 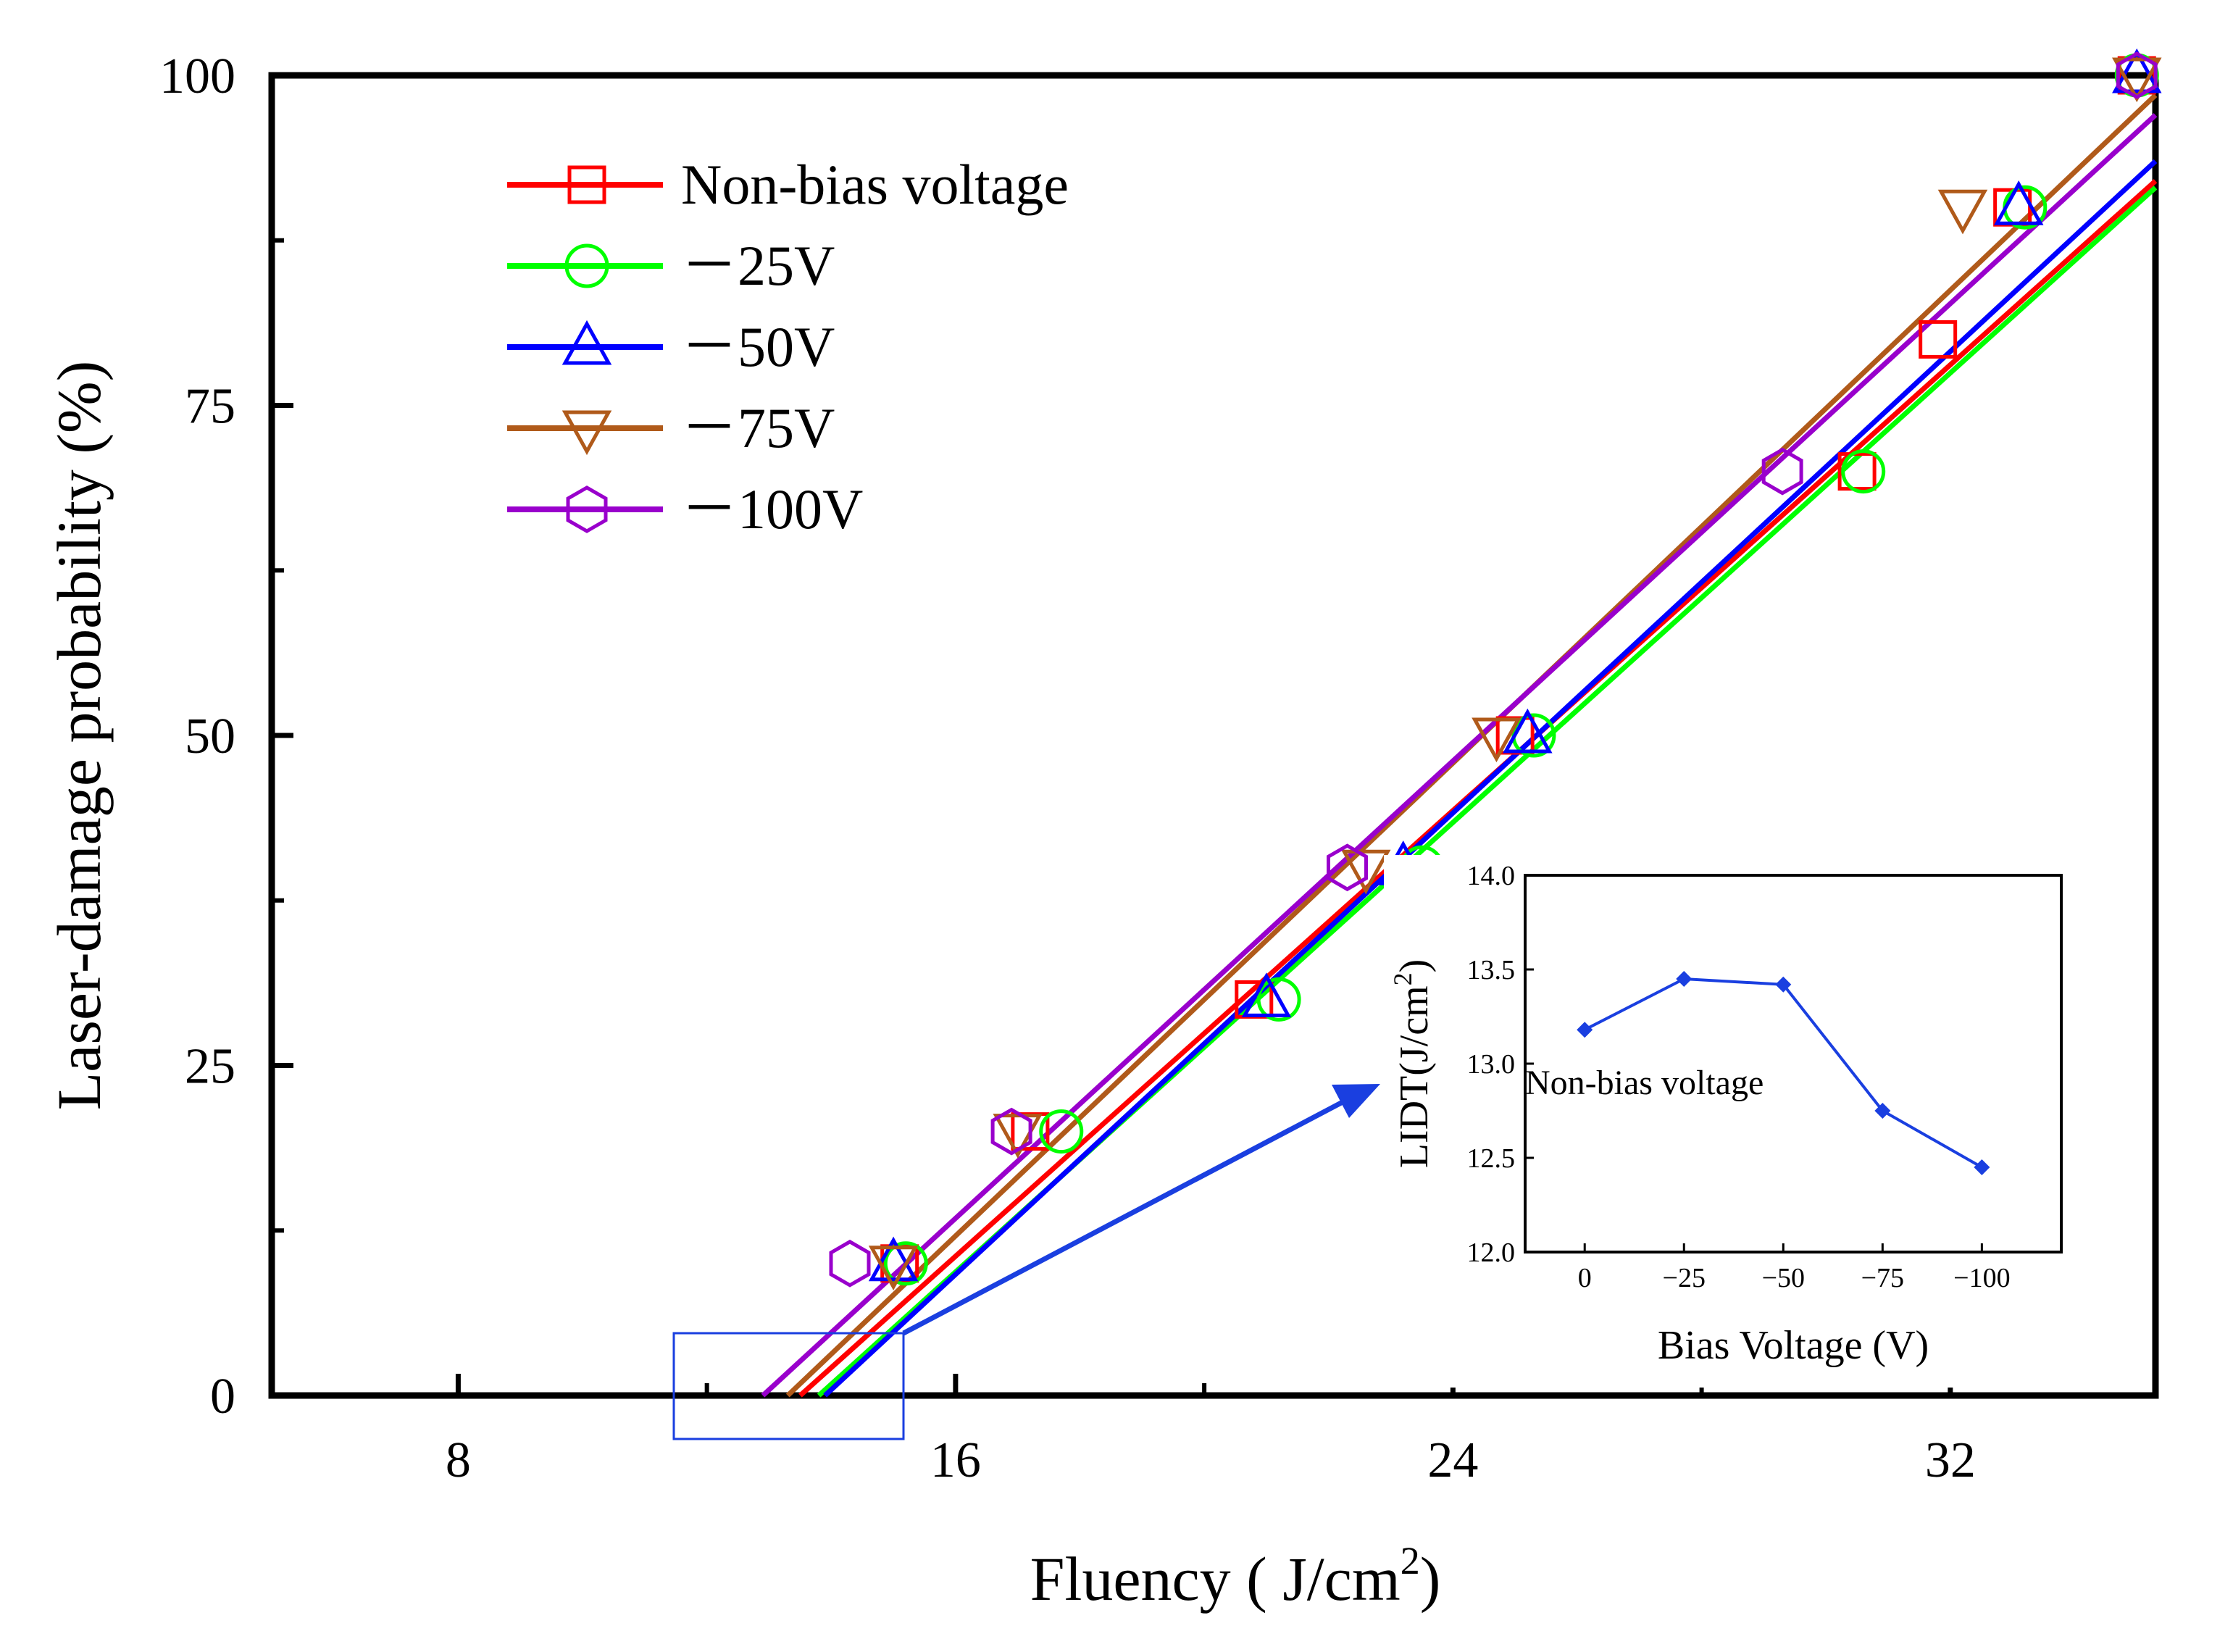 I want to click on zoom-arrow-head, so click(x=1356, y=1101).